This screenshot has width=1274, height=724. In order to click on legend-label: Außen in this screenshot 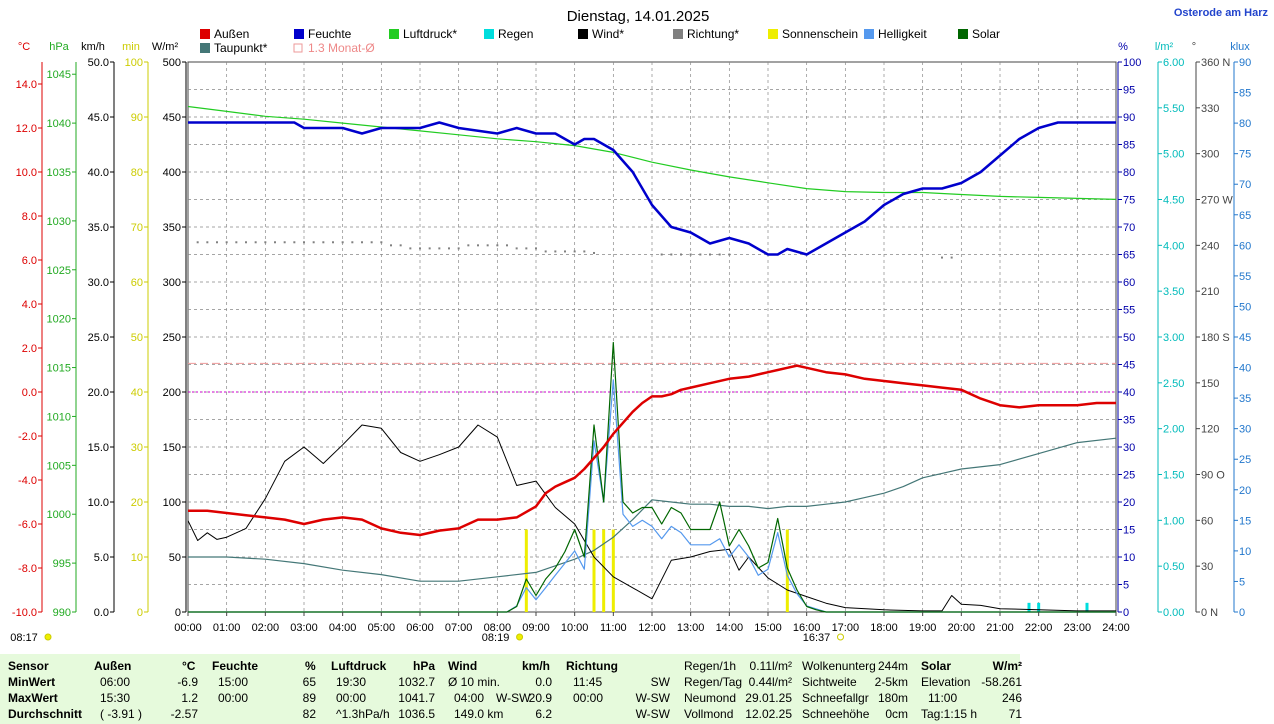, I will do `click(231, 34)`.